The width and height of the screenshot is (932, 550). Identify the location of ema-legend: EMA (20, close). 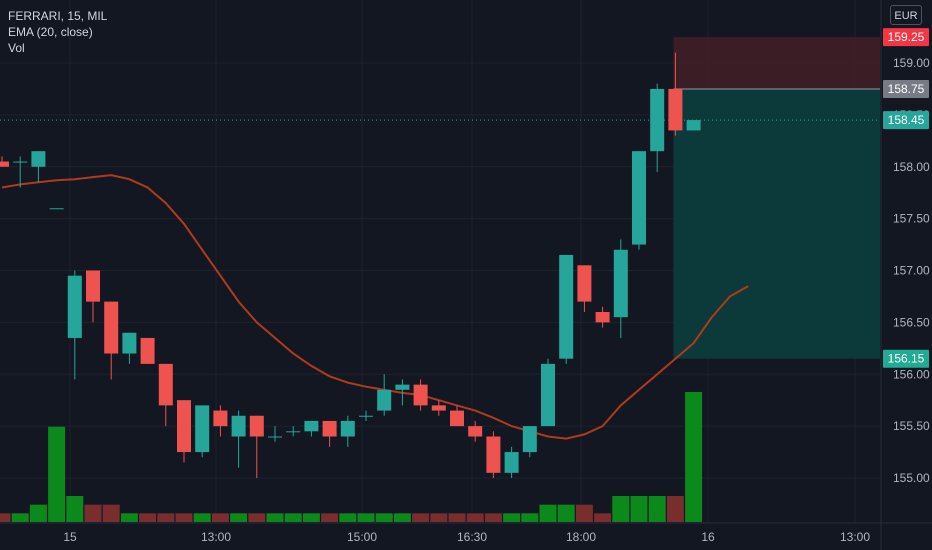
(50, 32).